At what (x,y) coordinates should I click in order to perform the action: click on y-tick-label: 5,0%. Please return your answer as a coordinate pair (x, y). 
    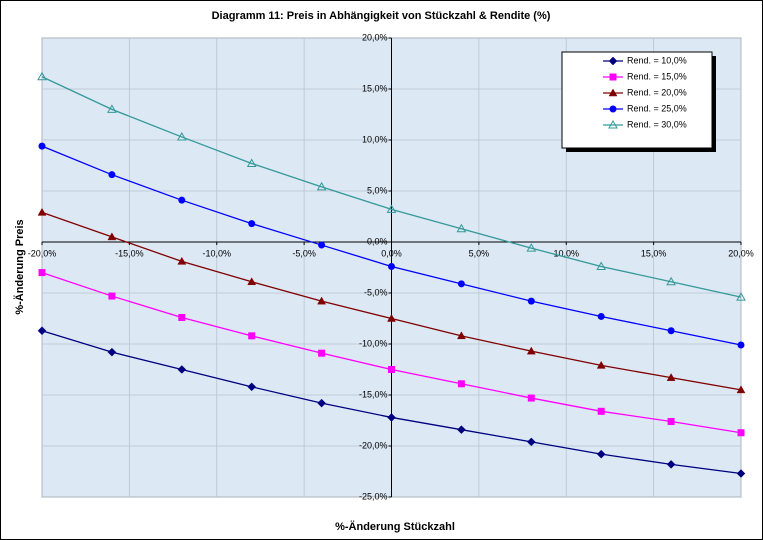
    Looking at the image, I should click on (377, 190).